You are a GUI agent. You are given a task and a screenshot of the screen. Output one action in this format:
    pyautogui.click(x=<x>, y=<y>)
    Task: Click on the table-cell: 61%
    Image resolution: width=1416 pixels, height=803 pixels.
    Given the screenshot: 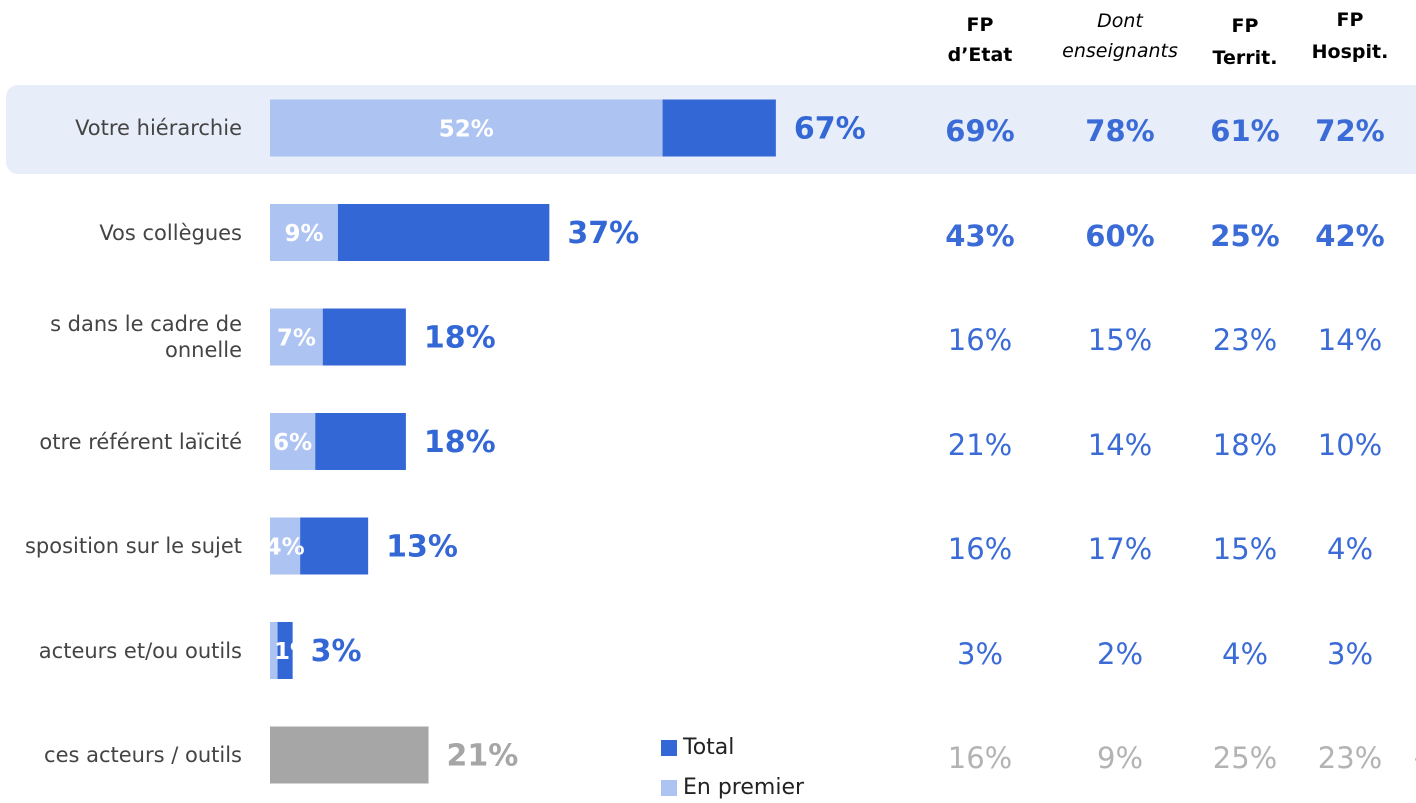 What is the action you would take?
    pyautogui.click(x=1245, y=131)
    